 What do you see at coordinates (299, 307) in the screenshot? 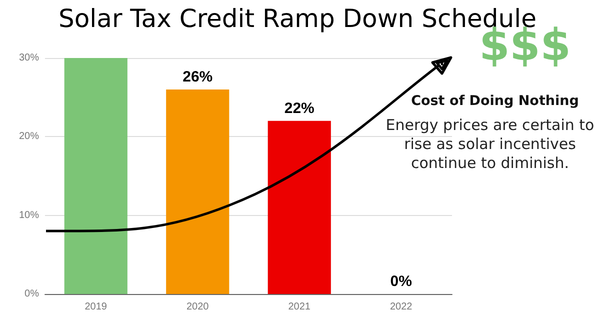
I see `x-tick-label: 2021` at bounding box center [299, 307].